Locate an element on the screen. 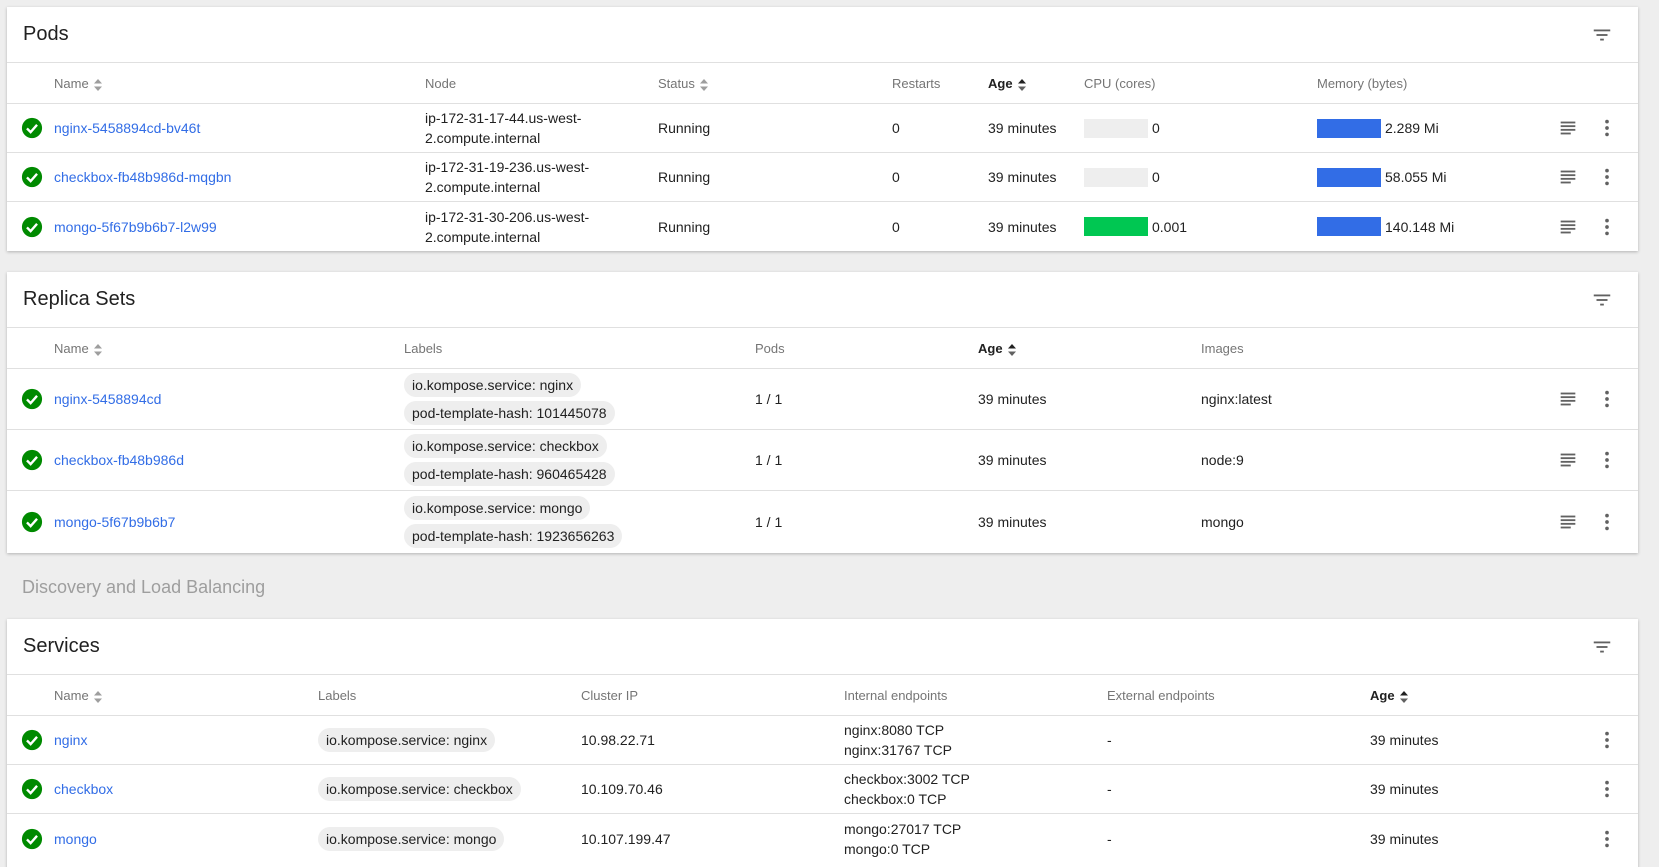 Image resolution: width=1659 pixels, height=867 pixels. pod-name-link: mongo-5f67b9b6b7-l2w99 is located at coordinates (135, 226).